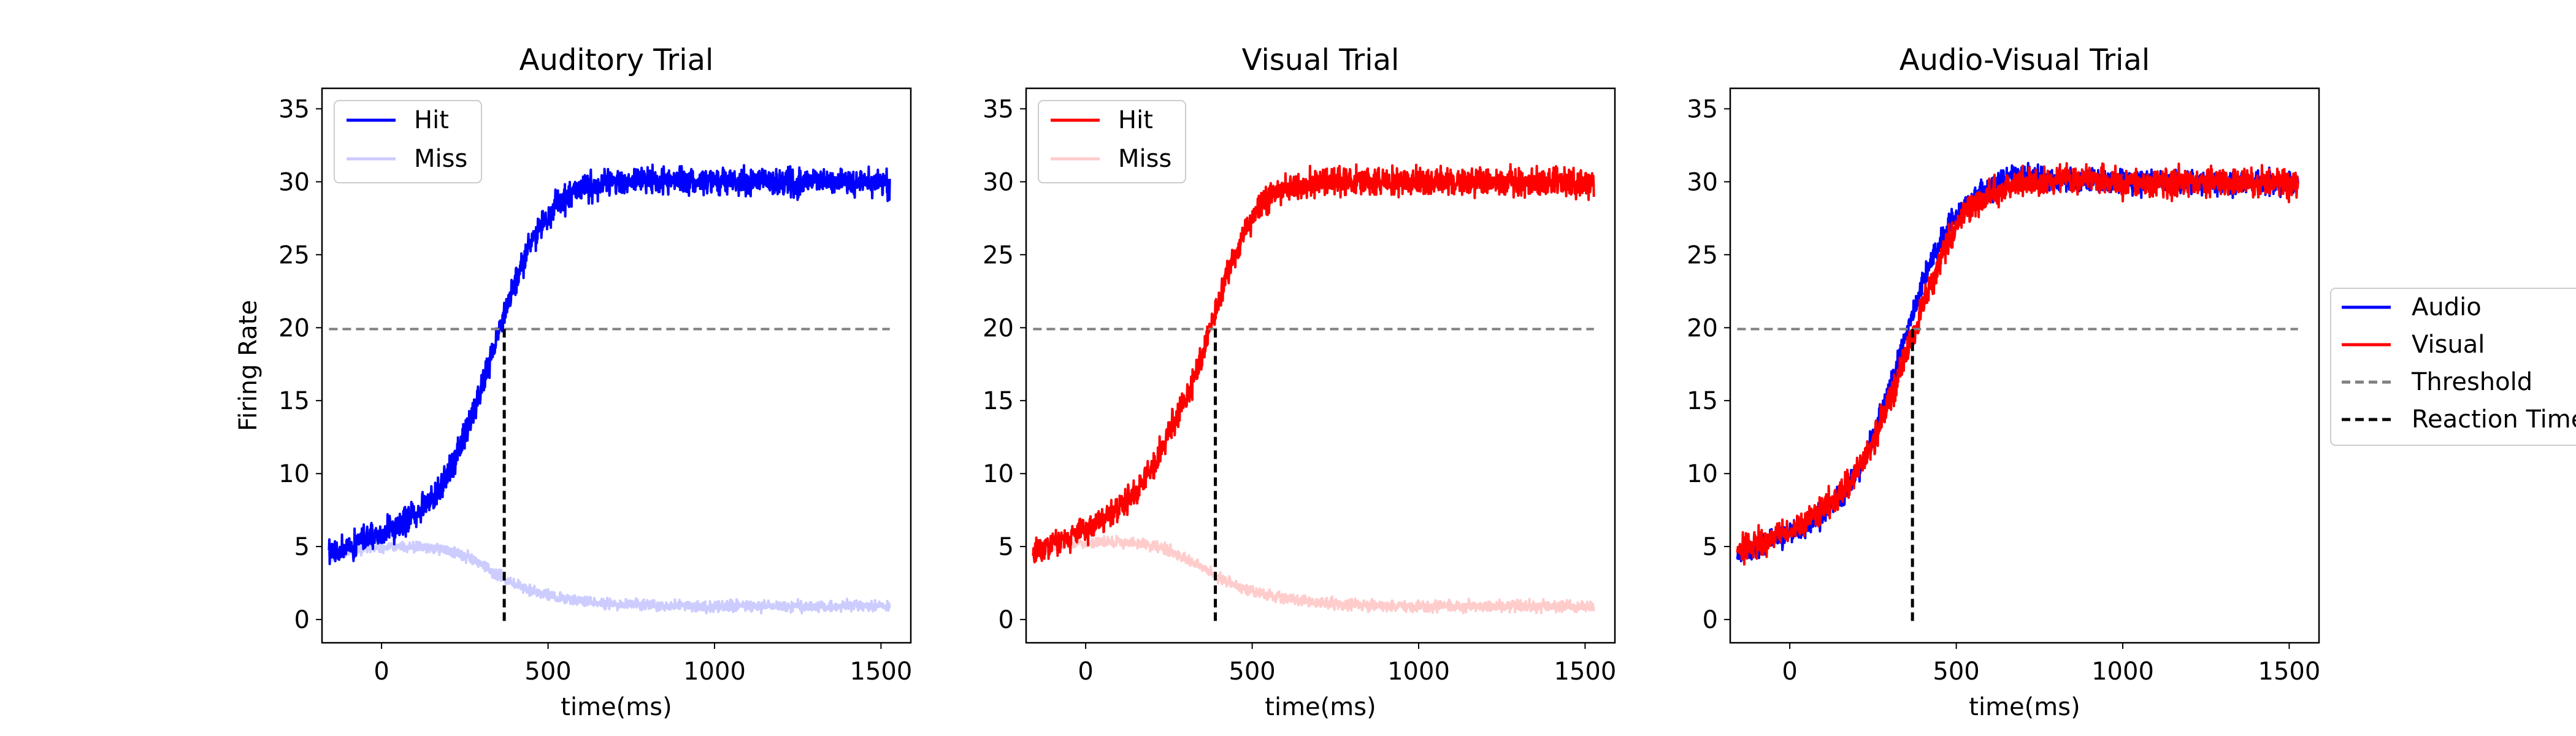 The height and width of the screenshot is (736, 2576). I want to click on legend-label-audio: Audio, so click(2447, 307).